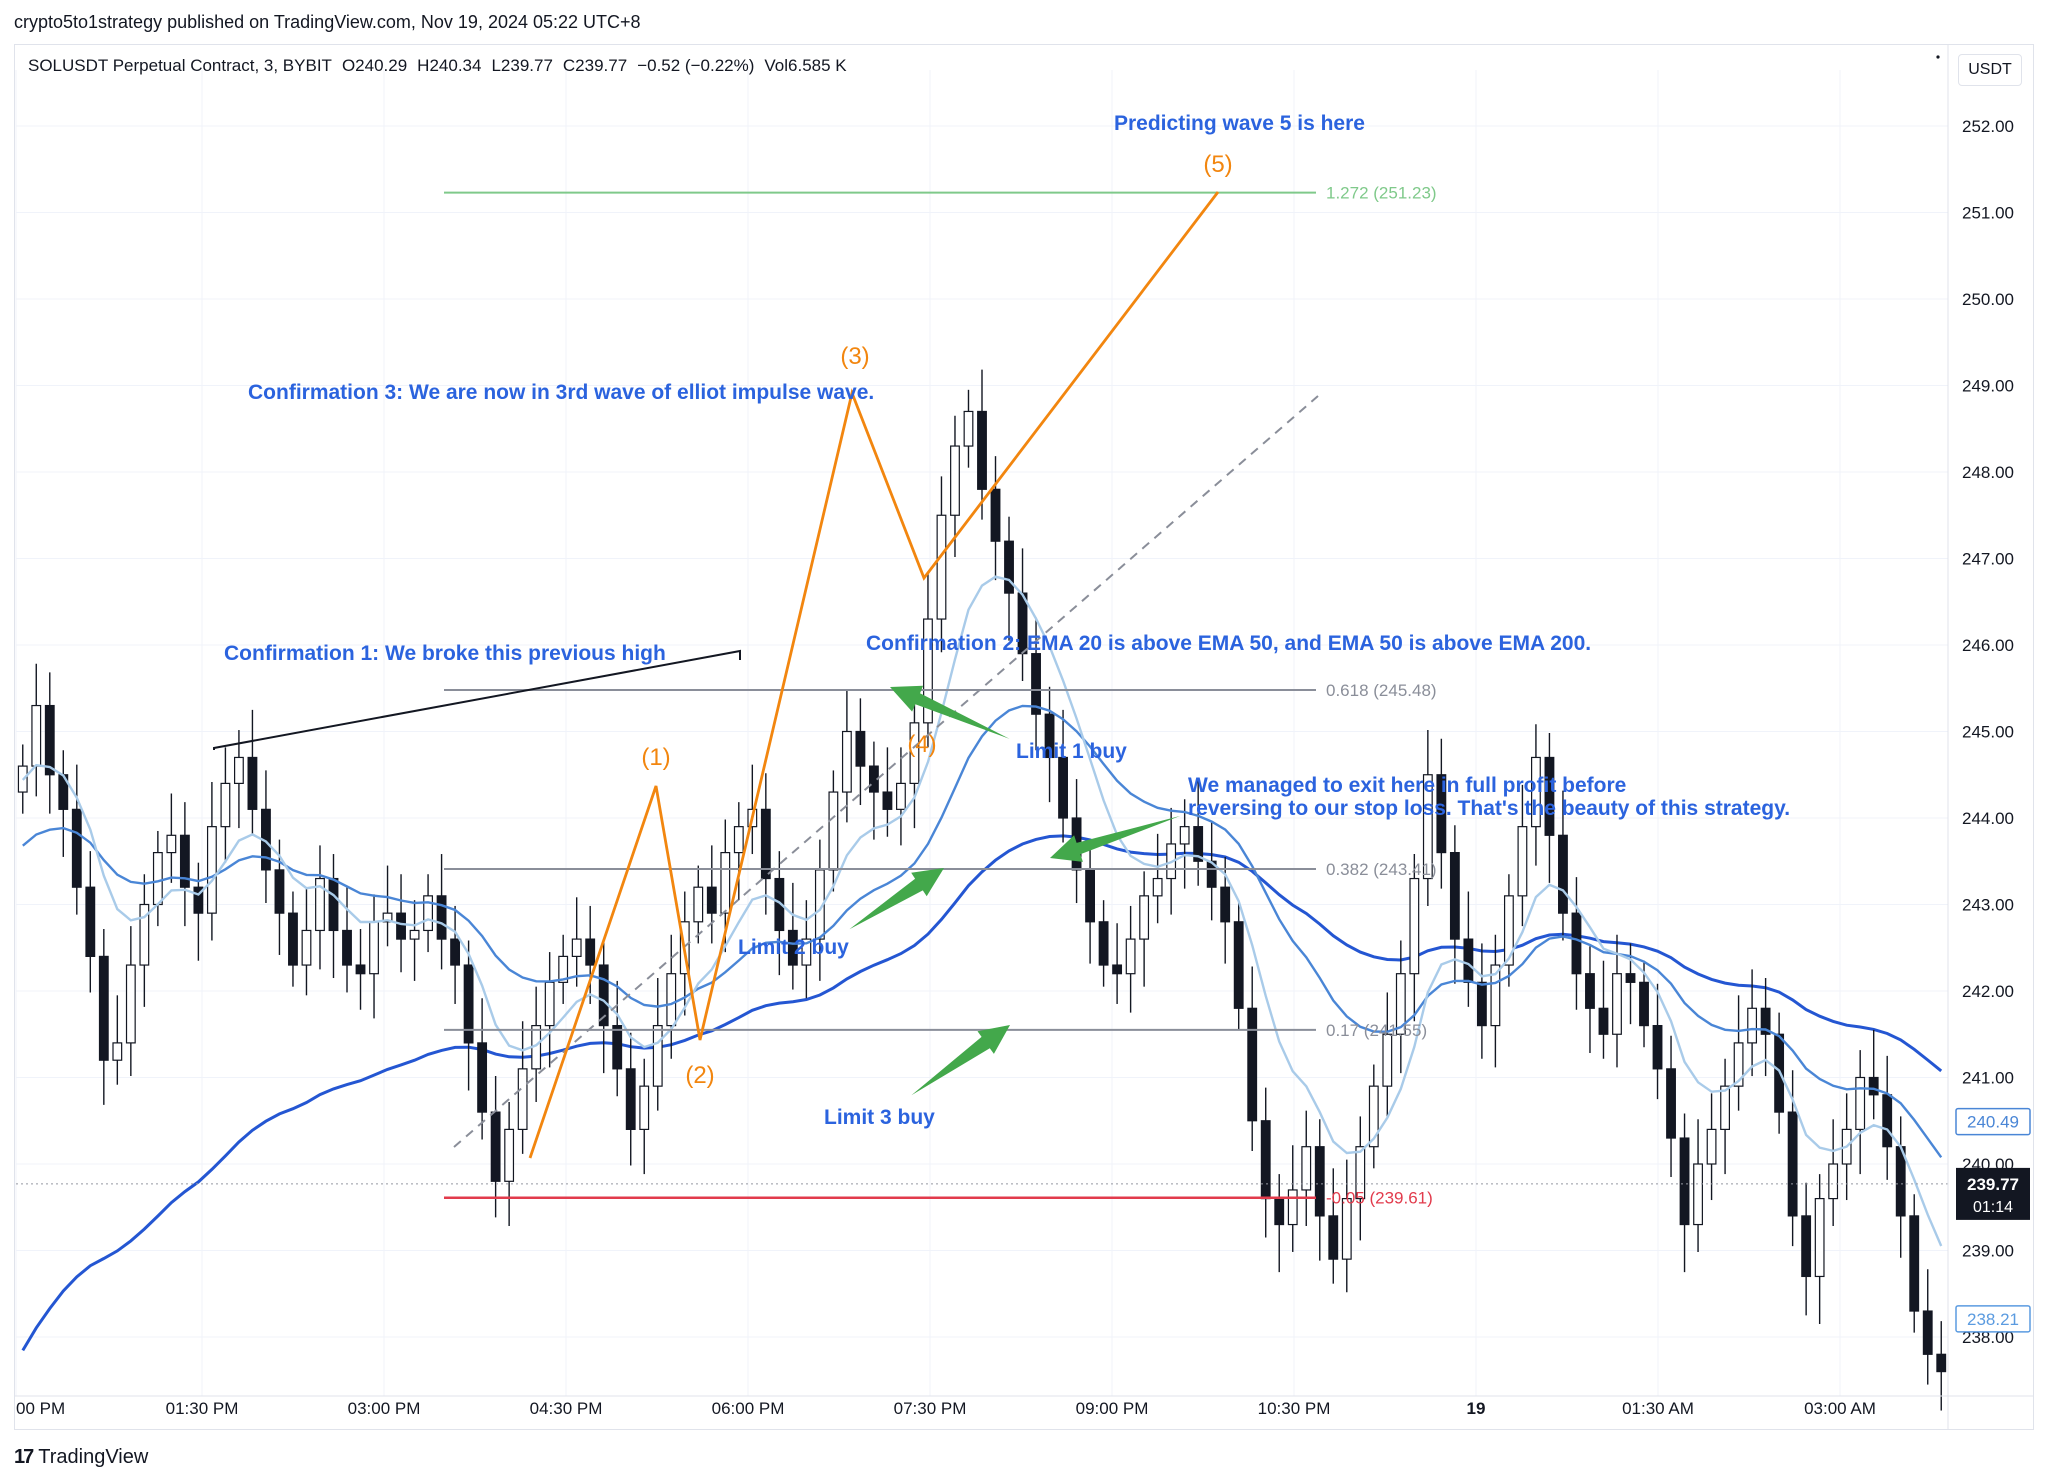  Describe the element at coordinates (93, 1457) in the screenshot. I see `brand-name: TradingView` at that location.